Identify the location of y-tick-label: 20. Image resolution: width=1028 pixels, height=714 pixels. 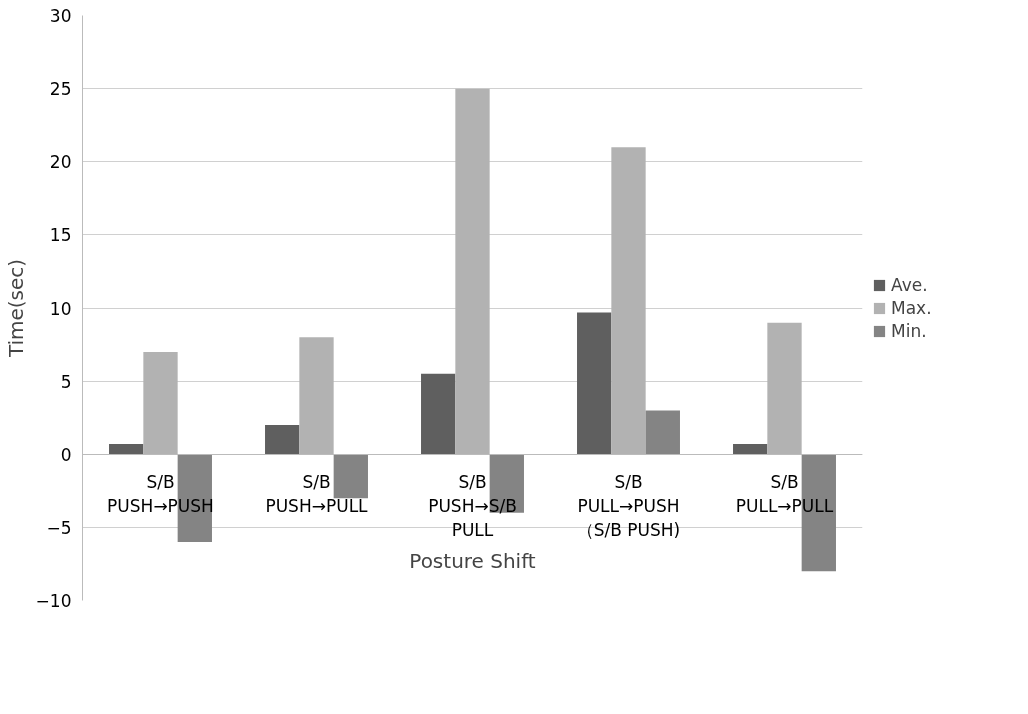
(60, 162).